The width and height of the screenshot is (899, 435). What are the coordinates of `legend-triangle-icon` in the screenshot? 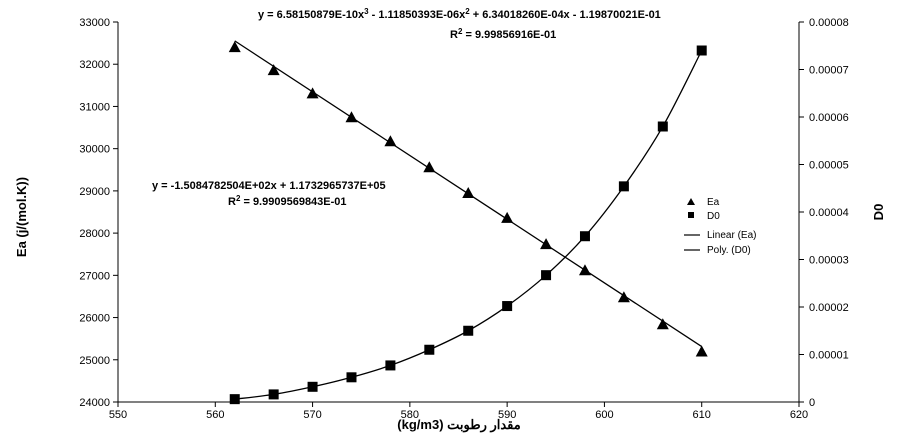 It's located at (691, 201).